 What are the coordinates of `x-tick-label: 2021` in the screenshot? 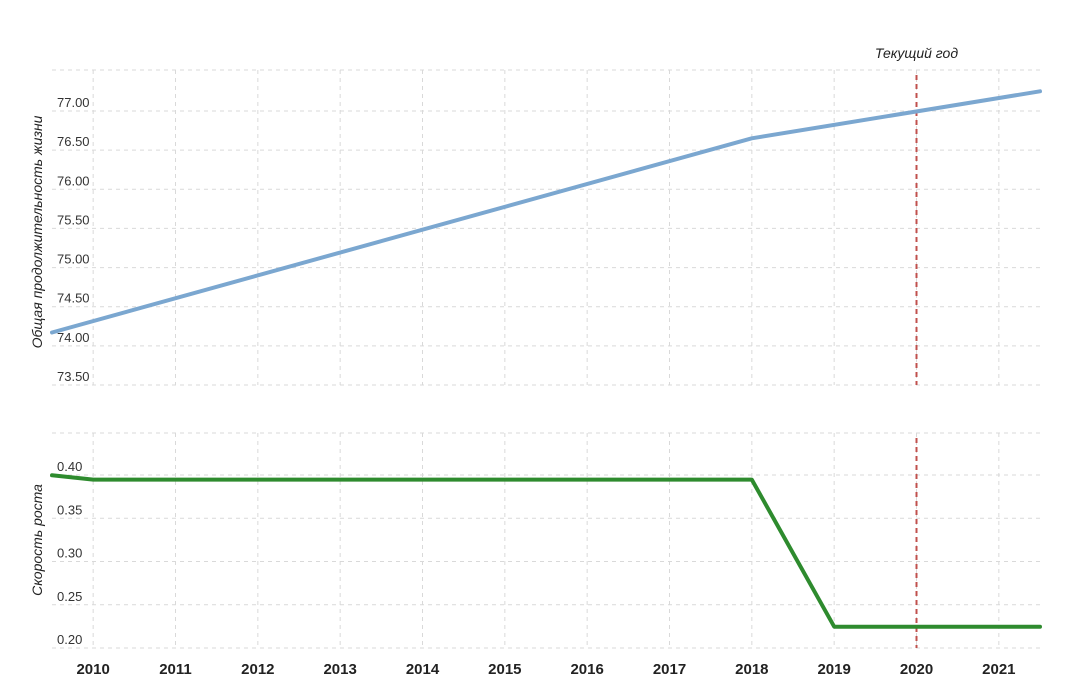 It's located at (998, 669).